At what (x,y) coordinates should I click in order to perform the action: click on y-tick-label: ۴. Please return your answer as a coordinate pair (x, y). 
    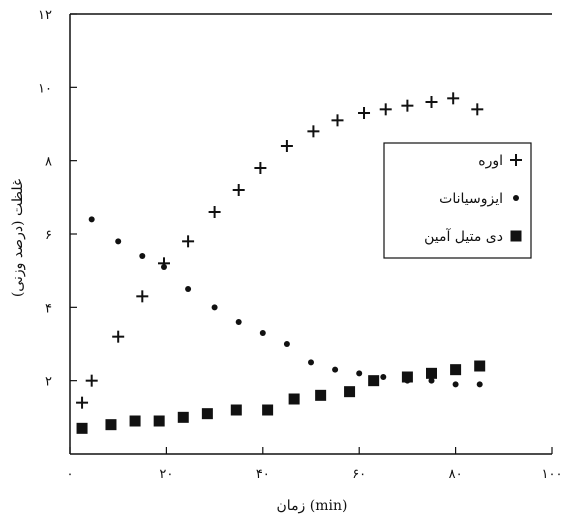
    Looking at the image, I should click on (48, 308).